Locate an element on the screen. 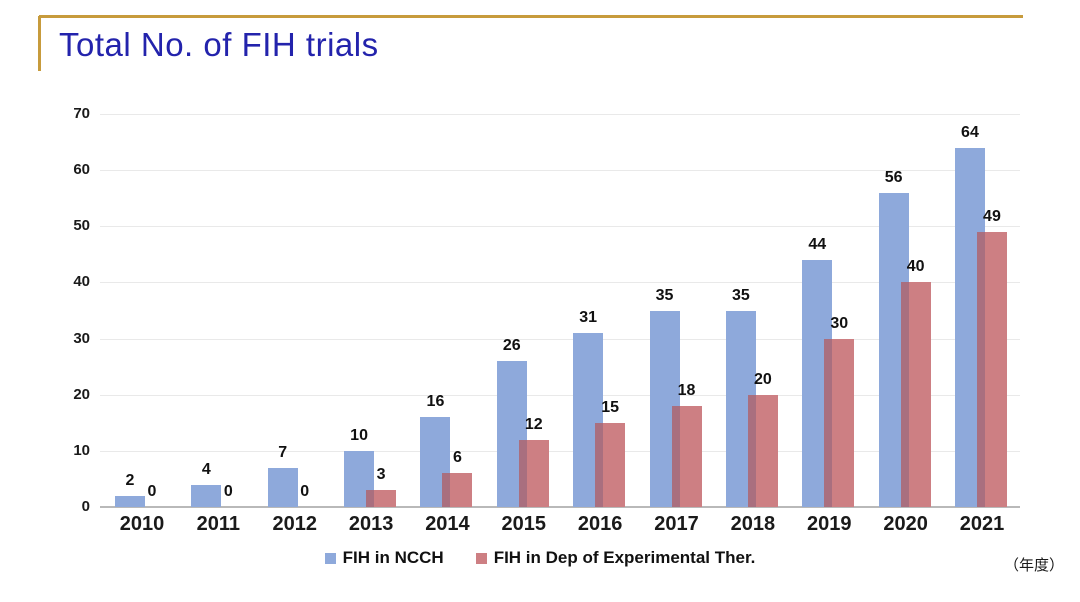 The width and height of the screenshot is (1080, 602). bar-value-label: 16 is located at coordinates (435, 402).